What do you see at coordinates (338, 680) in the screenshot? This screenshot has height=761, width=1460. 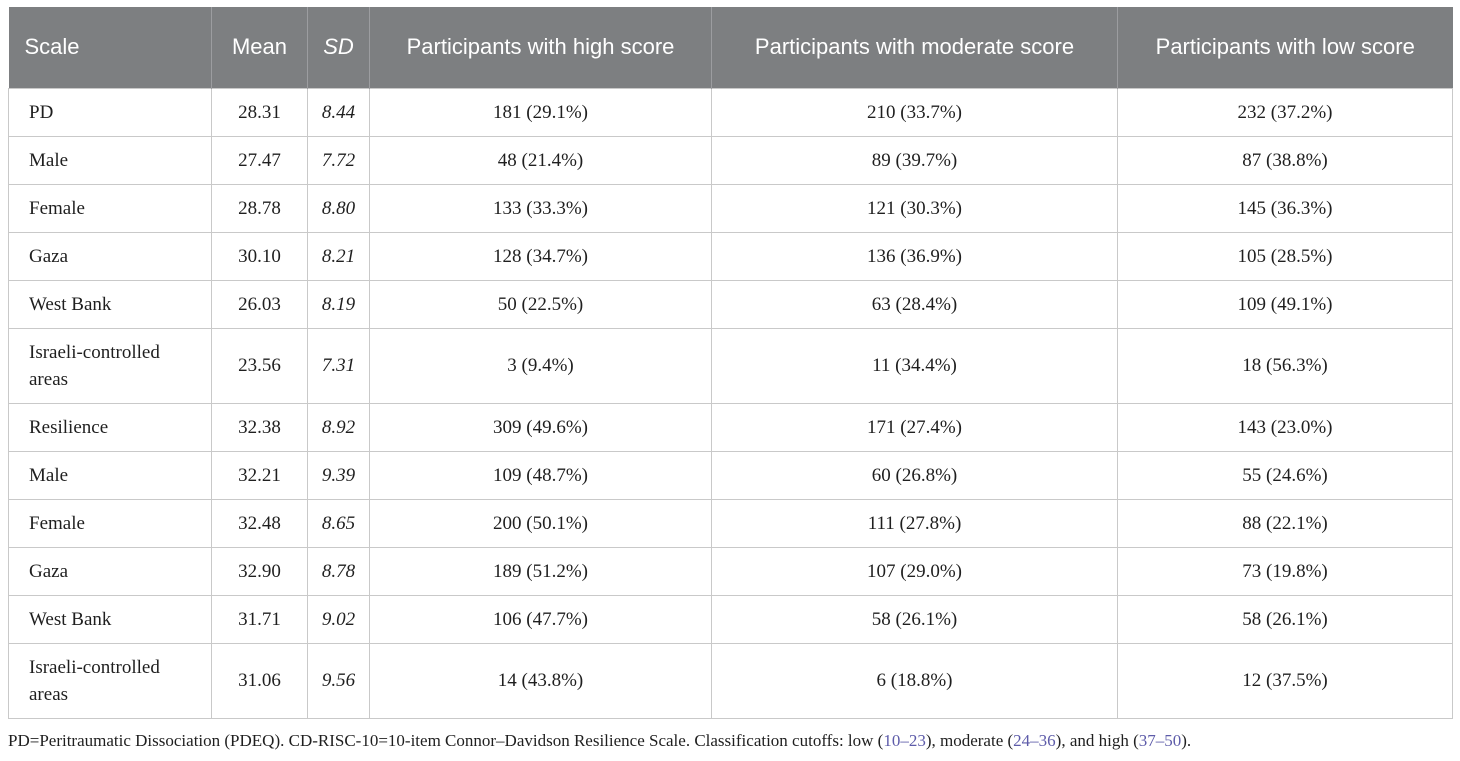 I see `cell-sd: 9.56` at bounding box center [338, 680].